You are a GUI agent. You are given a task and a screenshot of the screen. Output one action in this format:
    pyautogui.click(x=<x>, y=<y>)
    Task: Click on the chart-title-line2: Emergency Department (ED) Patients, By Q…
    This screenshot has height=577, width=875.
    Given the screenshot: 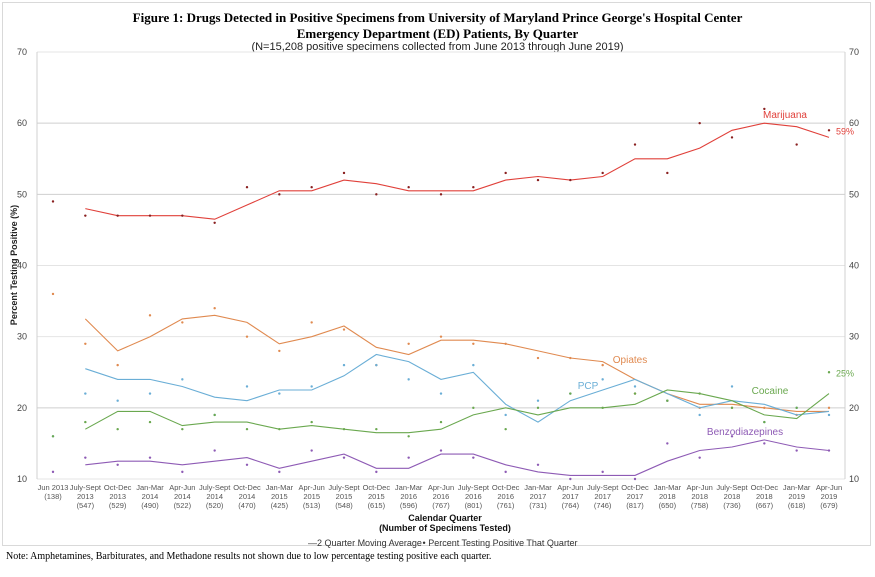 What is the action you would take?
    pyautogui.click(x=437, y=33)
    